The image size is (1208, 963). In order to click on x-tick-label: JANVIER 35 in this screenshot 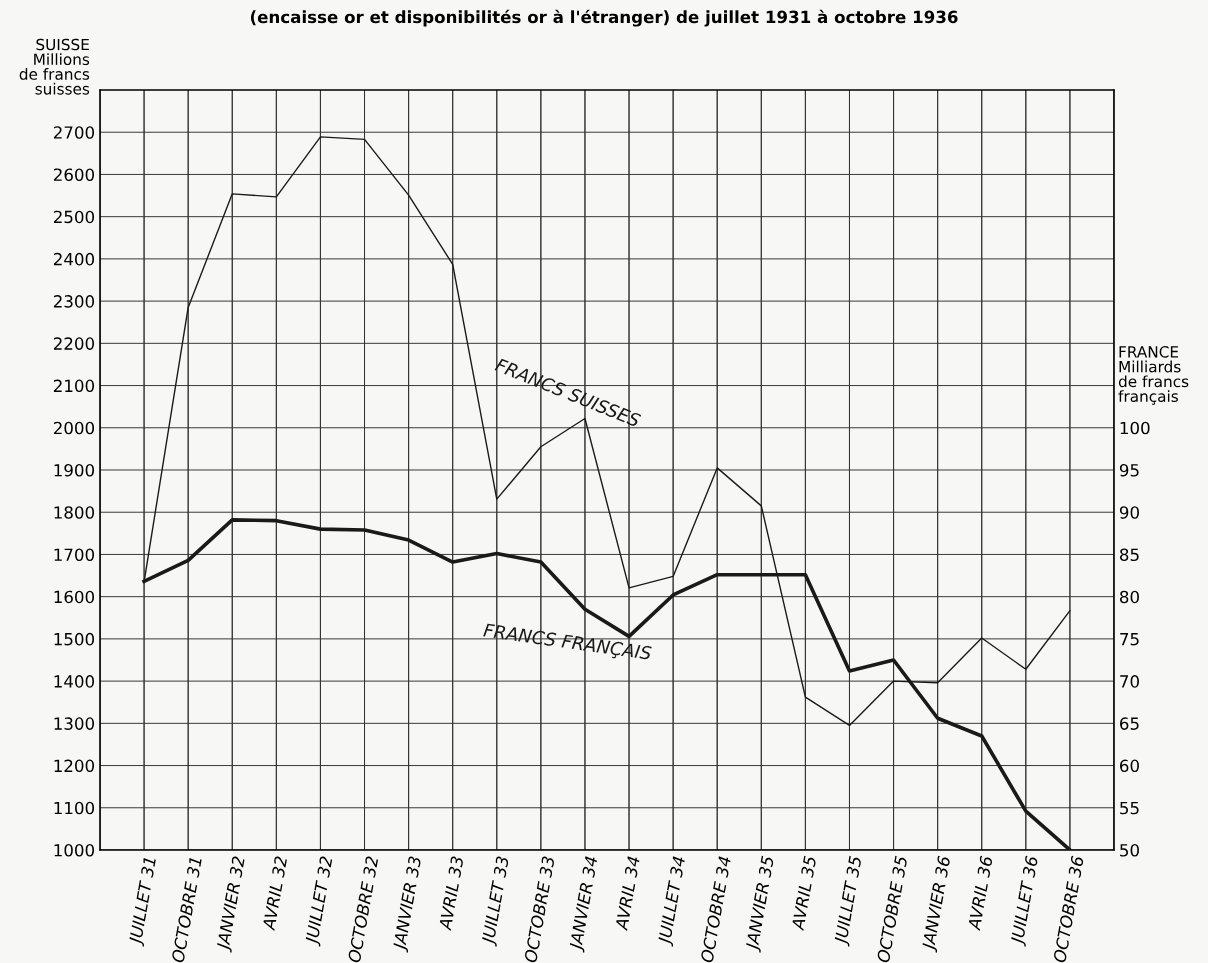, I will do `click(761, 904)`.